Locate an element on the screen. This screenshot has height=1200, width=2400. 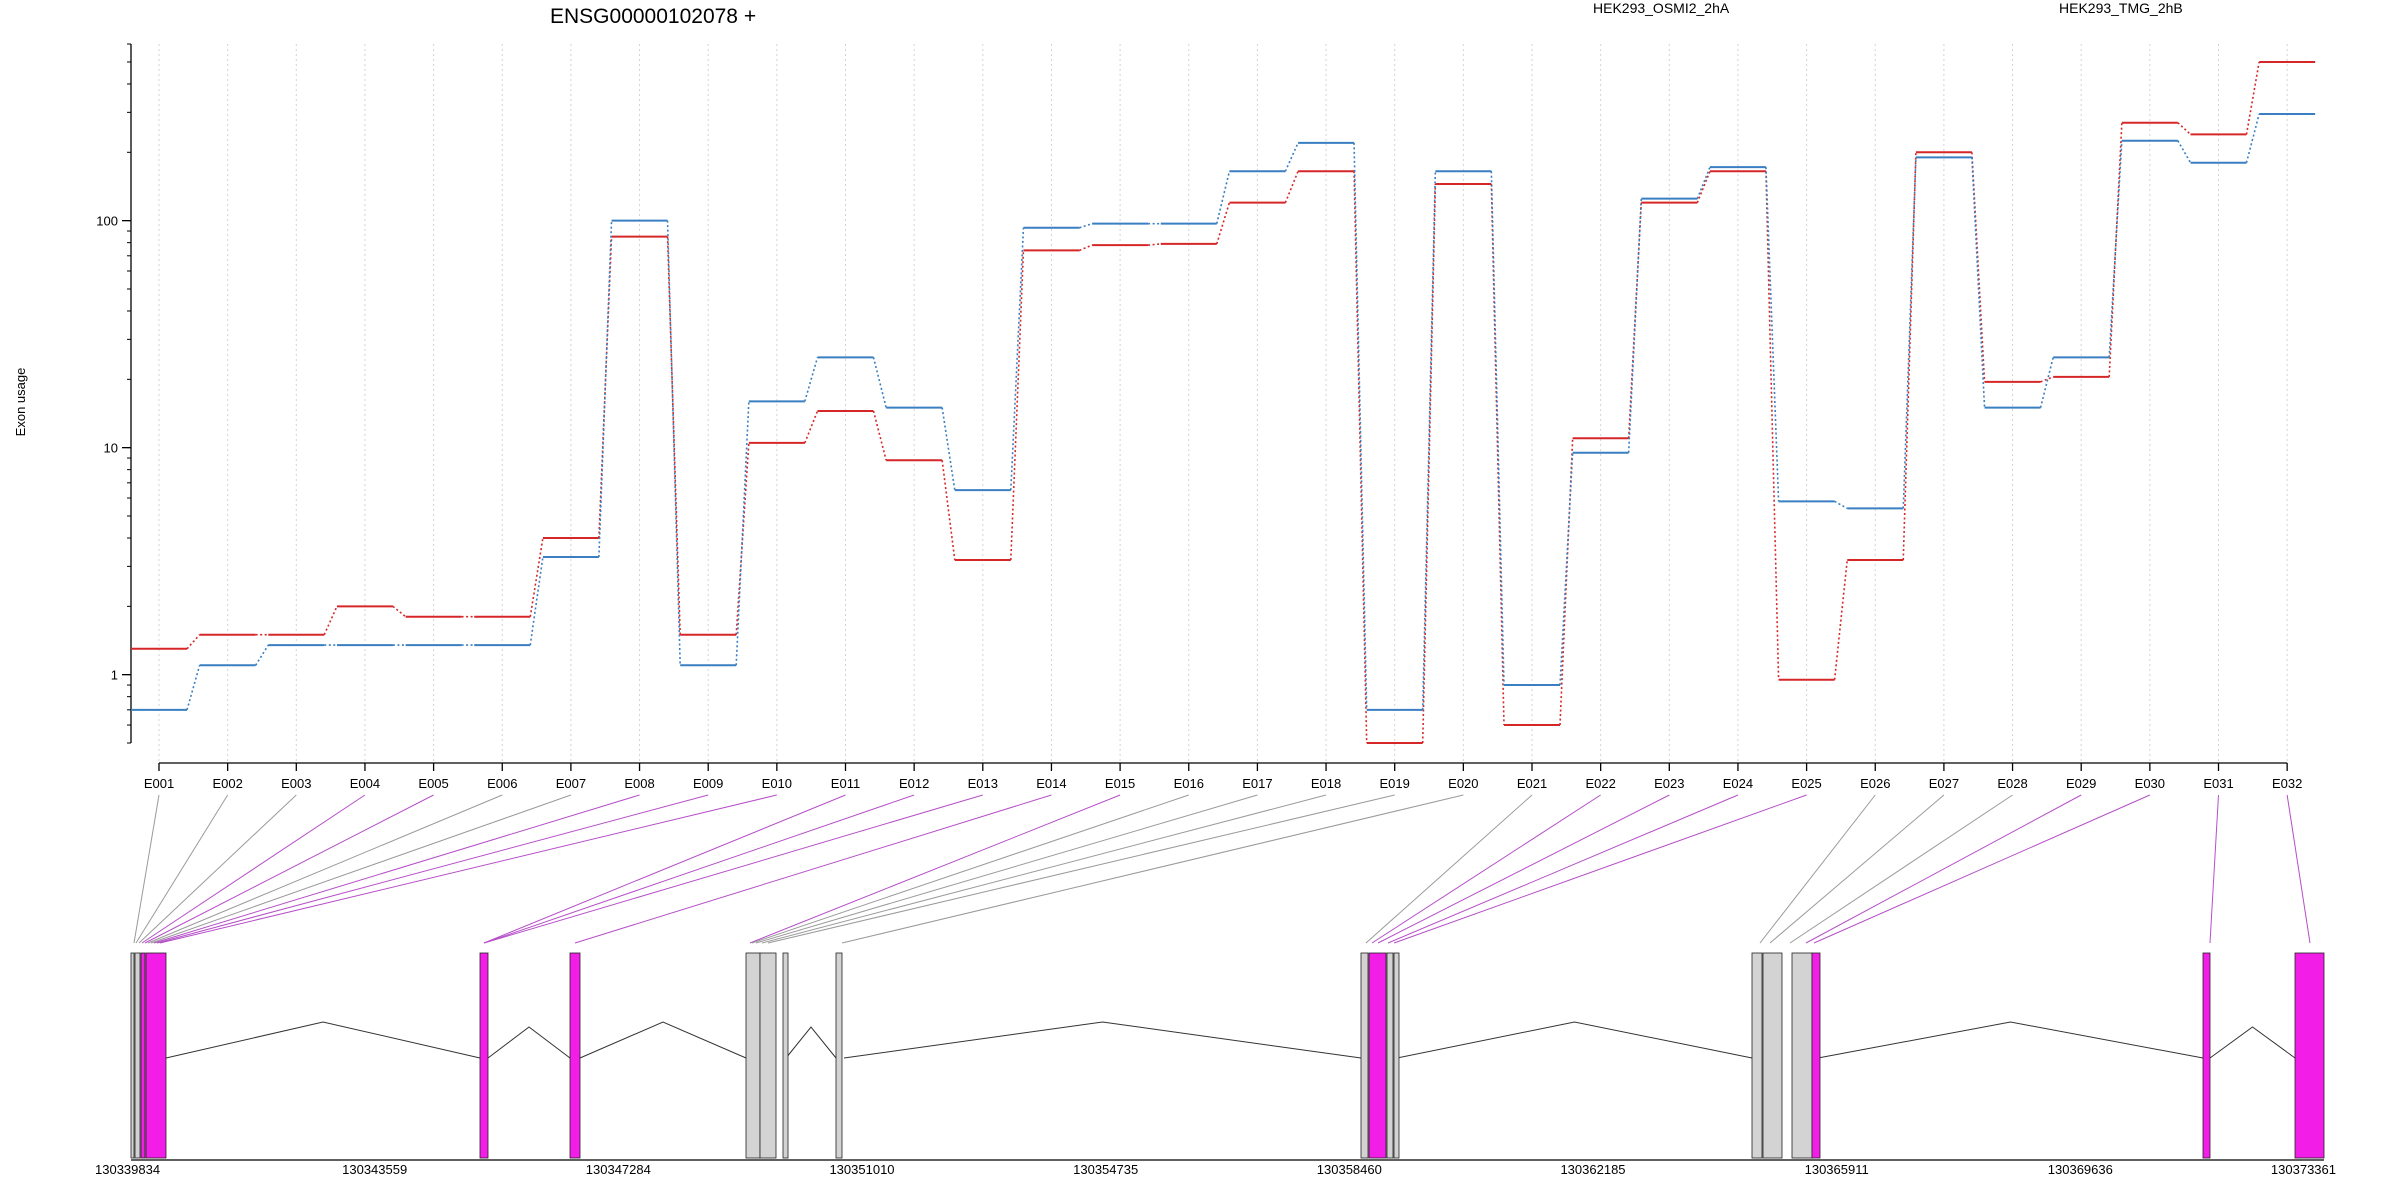
connector-E029 is located at coordinates (1943, 869).